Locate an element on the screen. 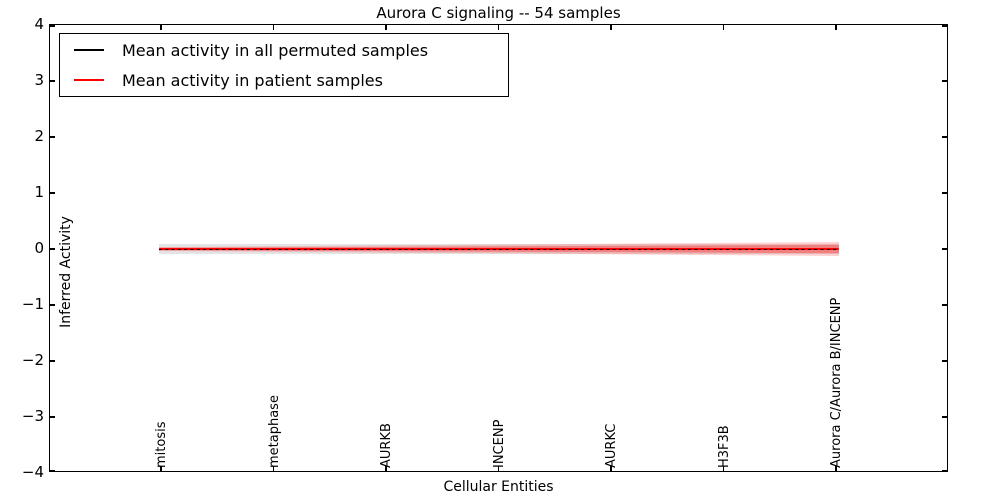  ytick-label: −3 is located at coordinates (32, 416).